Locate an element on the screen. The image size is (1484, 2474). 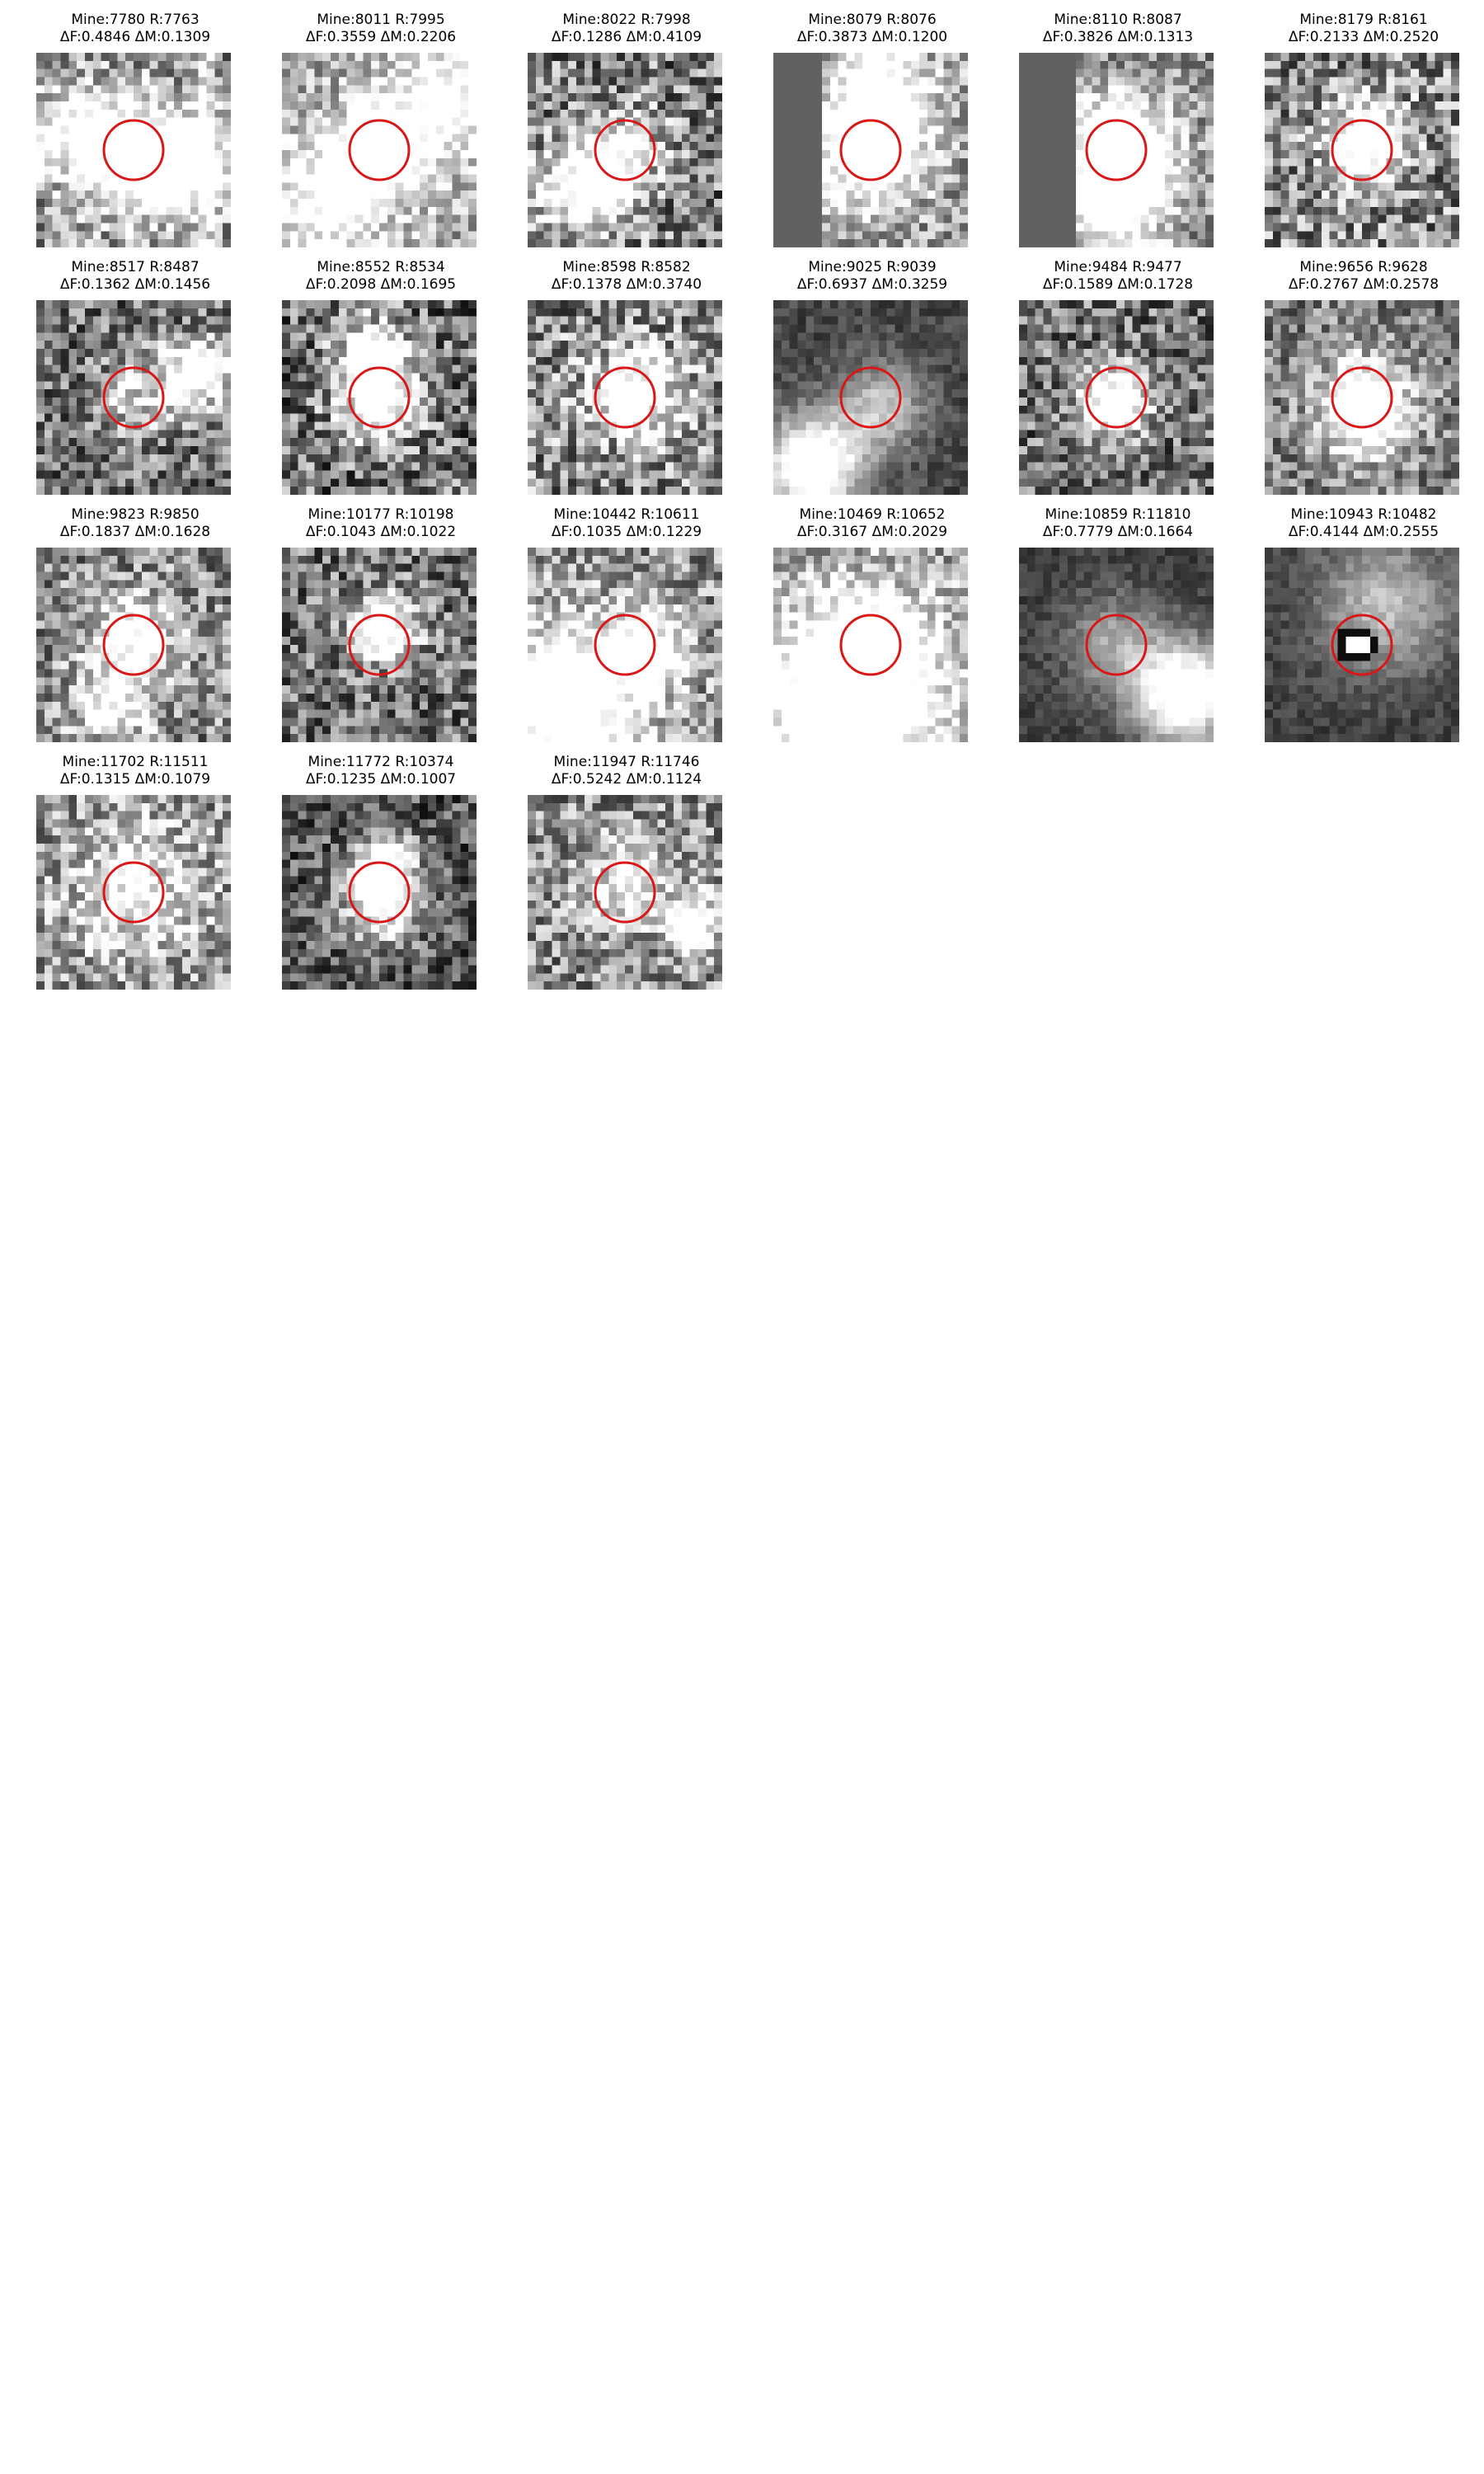
panel-id-label: Mine:10943 R:10482 is located at coordinates (1363, 514).